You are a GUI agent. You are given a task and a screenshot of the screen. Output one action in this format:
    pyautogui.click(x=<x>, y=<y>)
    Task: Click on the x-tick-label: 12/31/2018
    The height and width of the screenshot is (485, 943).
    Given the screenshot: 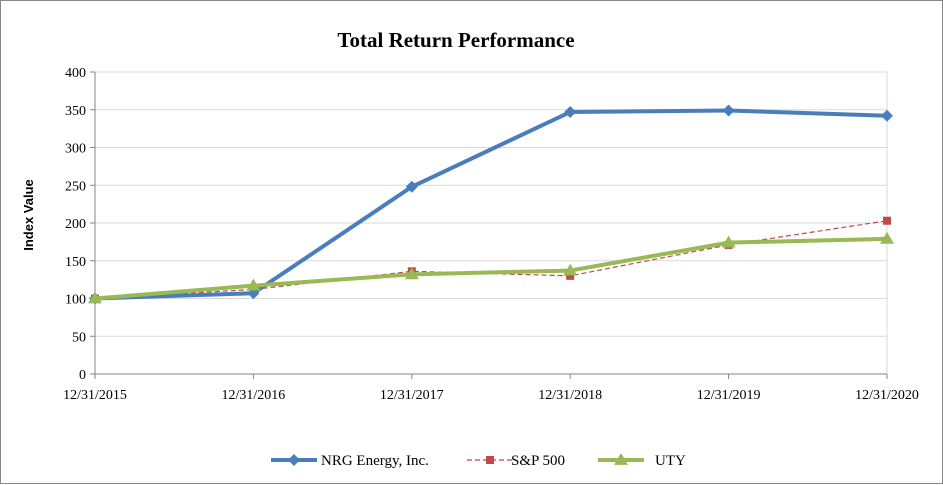 What is the action you would take?
    pyautogui.click(x=570, y=395)
    